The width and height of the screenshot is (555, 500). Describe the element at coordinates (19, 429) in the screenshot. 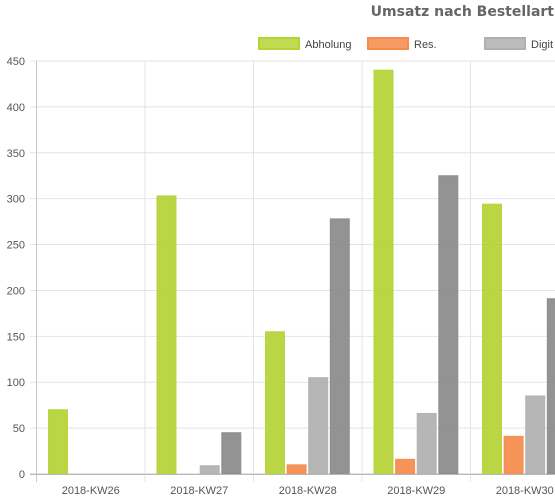

I see `y-tick-label: 50` at that location.